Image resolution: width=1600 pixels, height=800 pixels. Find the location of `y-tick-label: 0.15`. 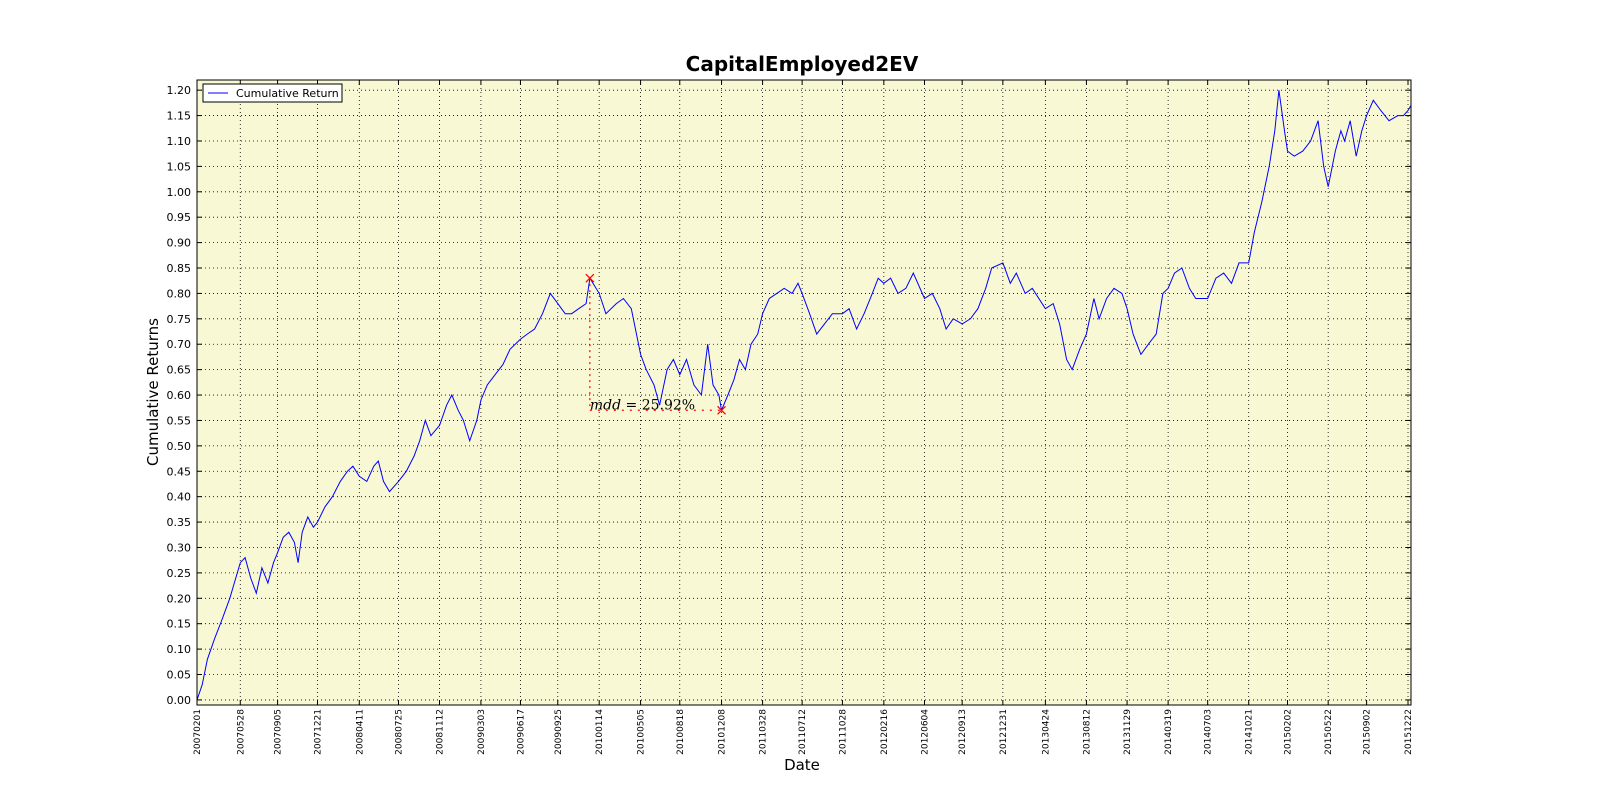

y-tick-label: 0.15 is located at coordinates (179, 624).